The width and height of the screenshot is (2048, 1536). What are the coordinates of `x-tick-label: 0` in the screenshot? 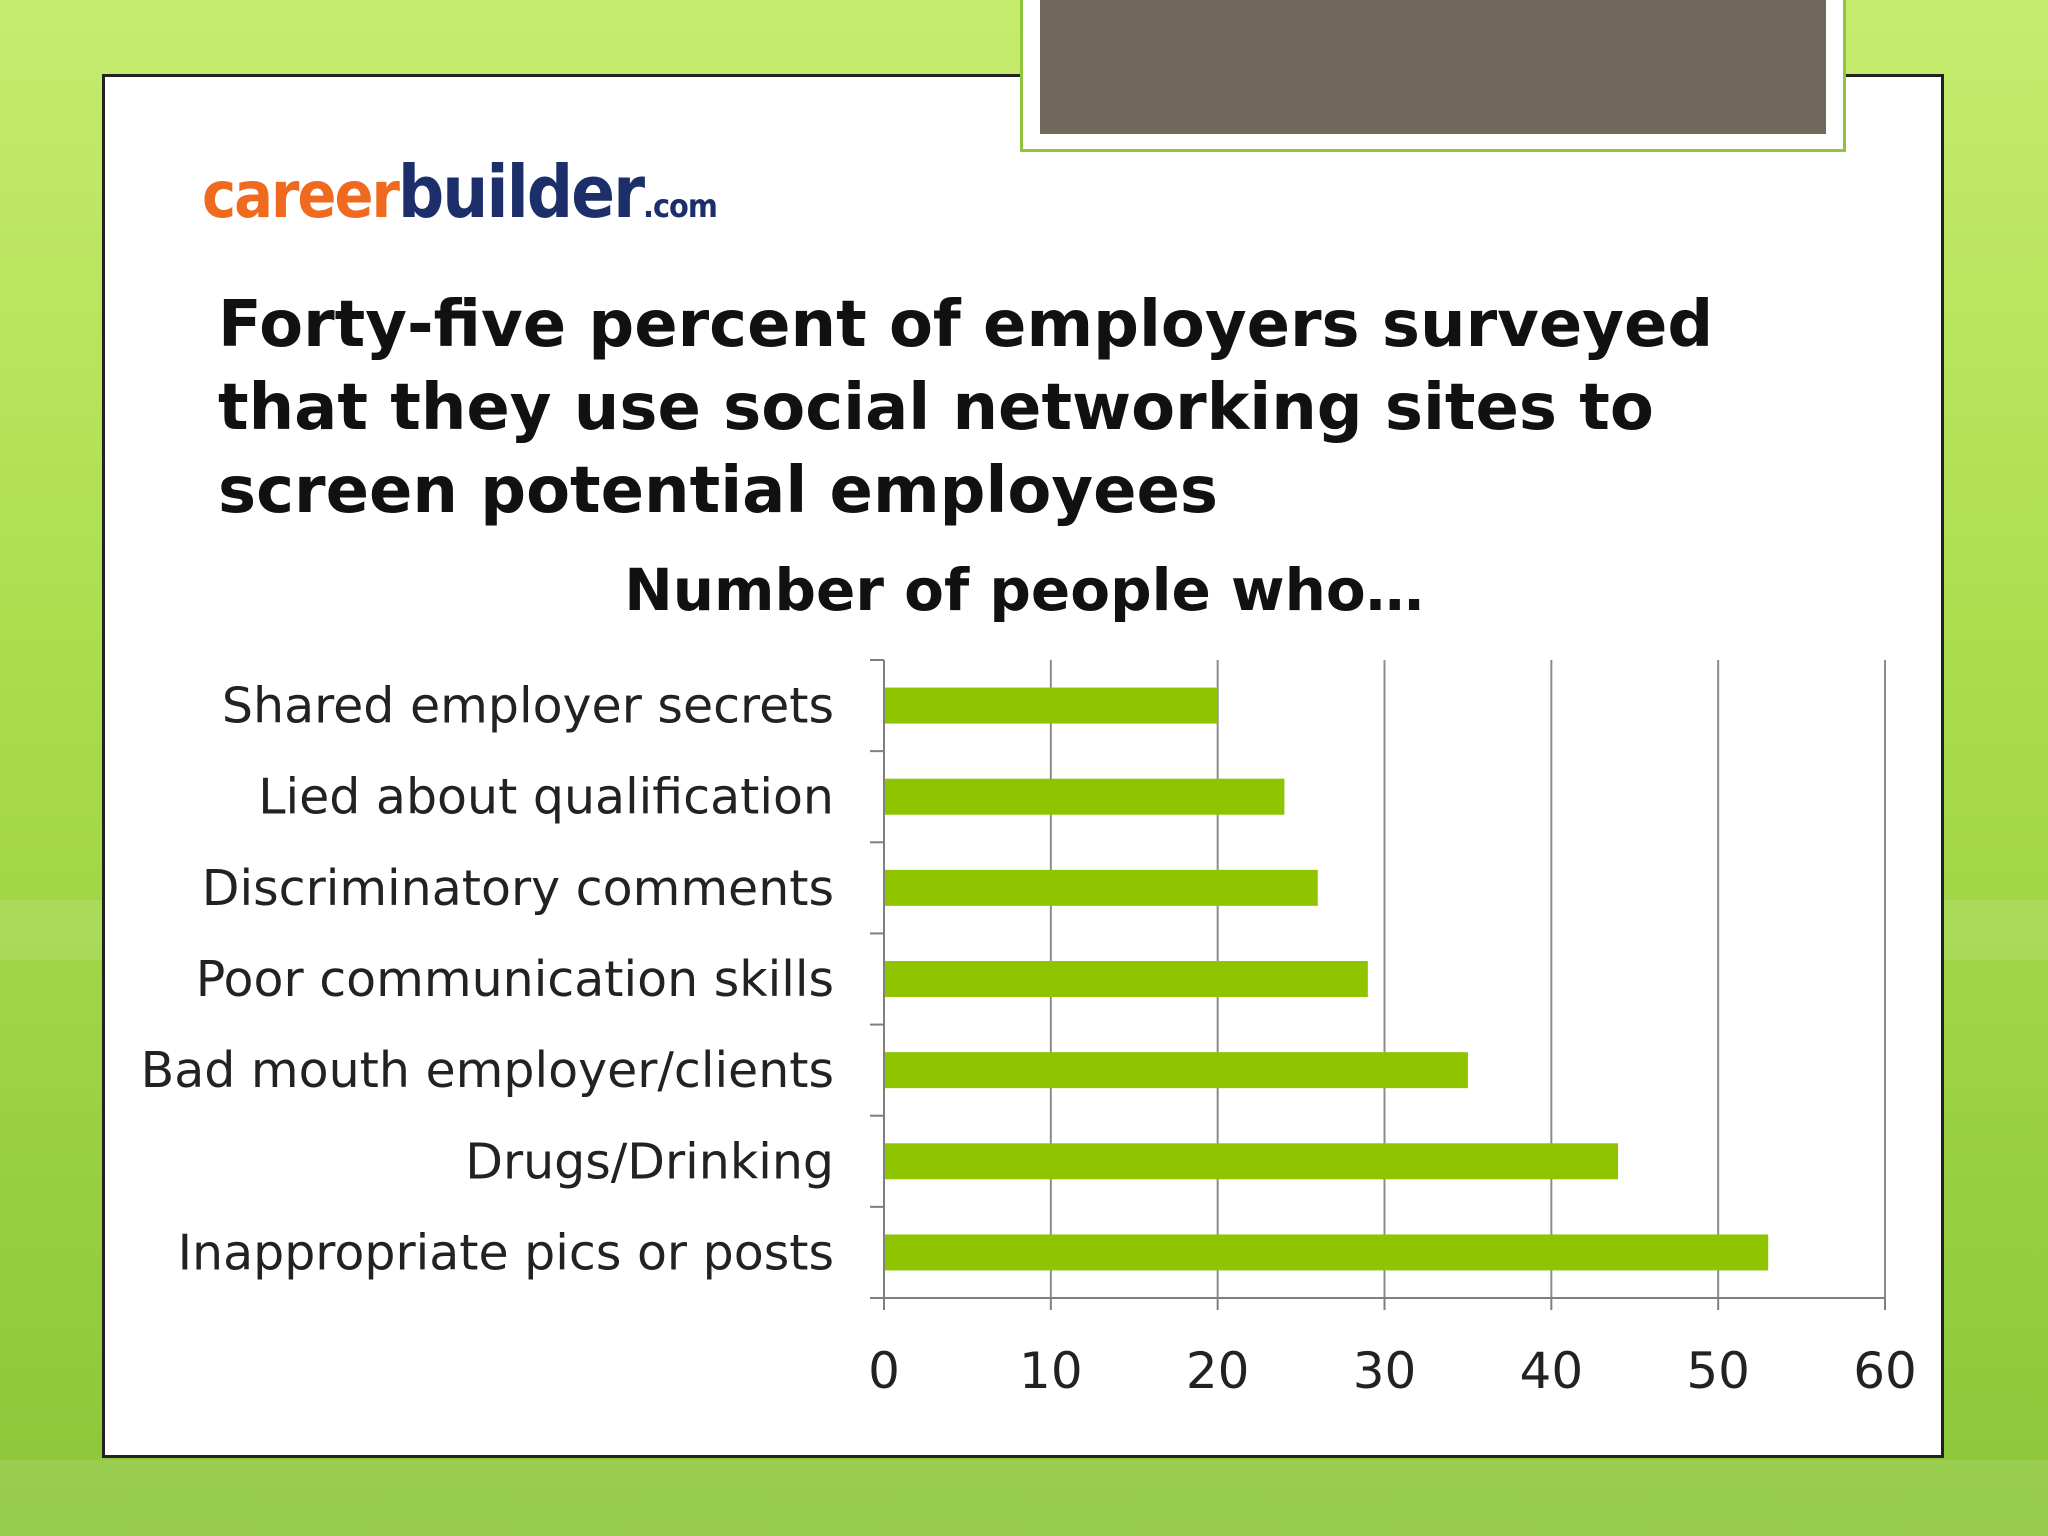 It's located at (884, 1371).